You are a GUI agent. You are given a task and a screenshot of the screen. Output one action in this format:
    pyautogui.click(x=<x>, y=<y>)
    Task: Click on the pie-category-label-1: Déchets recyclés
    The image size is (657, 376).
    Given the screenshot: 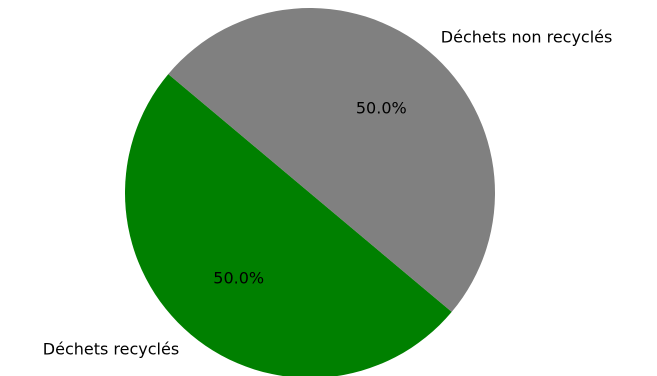 What is the action you would take?
    pyautogui.click(x=111, y=348)
    